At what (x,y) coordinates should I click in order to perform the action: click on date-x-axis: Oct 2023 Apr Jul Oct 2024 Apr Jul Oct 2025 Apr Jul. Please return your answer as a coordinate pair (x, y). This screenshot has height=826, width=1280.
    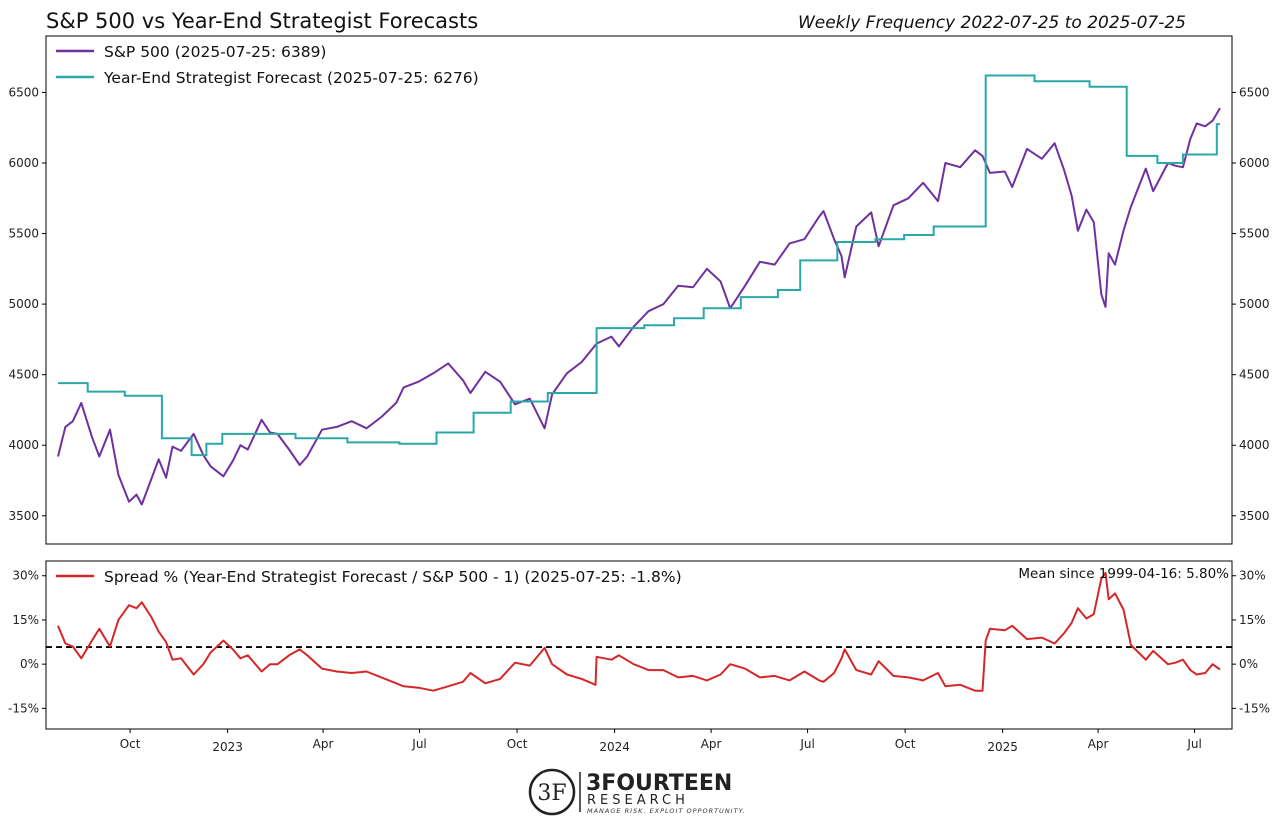
    Looking at the image, I should click on (661, 741).